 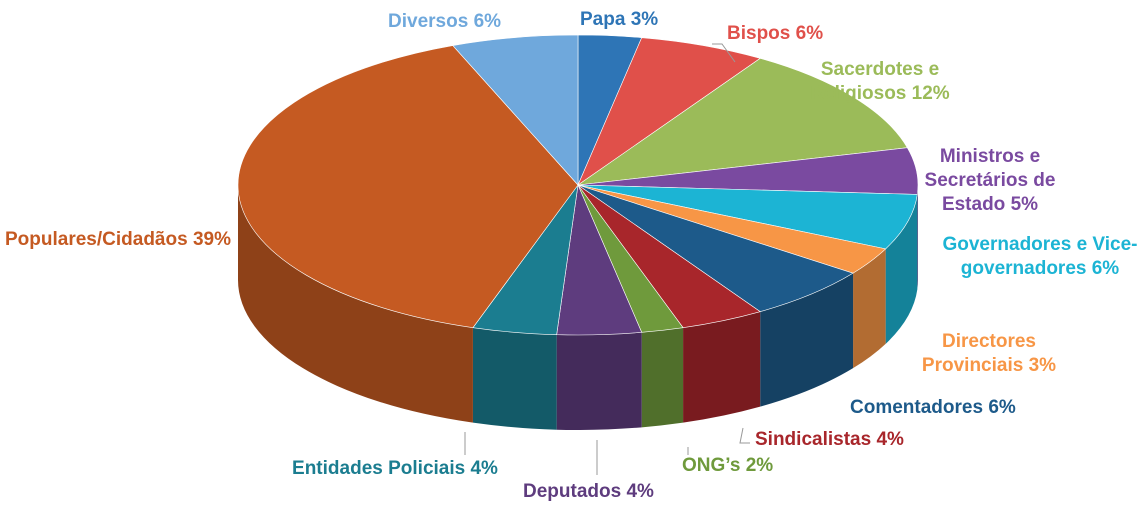 I want to click on category-name: Sacerdotes e Religiosos, so click(x=875, y=81).